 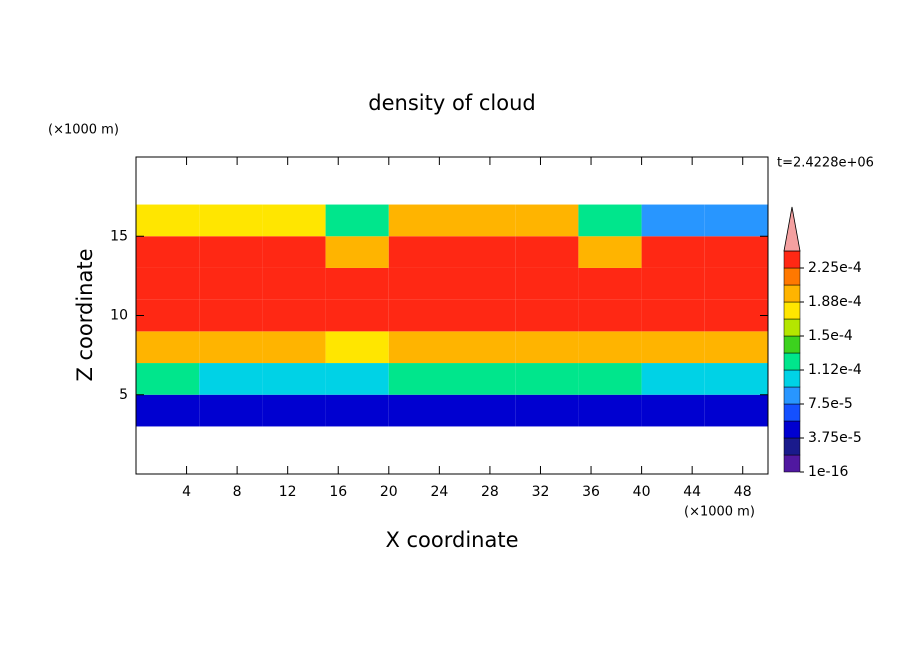 What do you see at coordinates (288, 492) in the screenshot?
I see `x-tick-label: 12` at bounding box center [288, 492].